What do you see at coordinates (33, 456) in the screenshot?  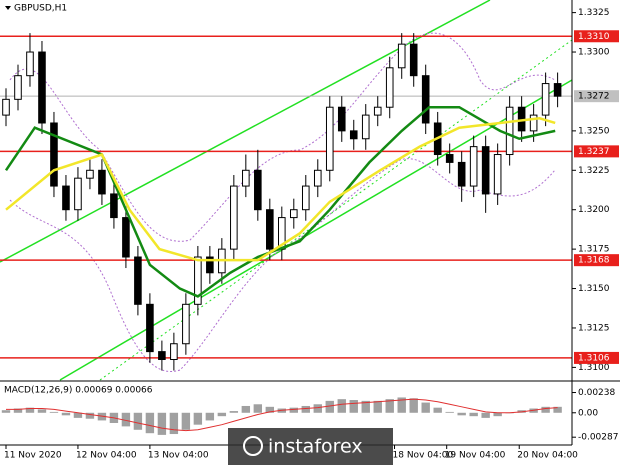 I see `x-tick-label: 11 Nov 2020` at bounding box center [33, 456].